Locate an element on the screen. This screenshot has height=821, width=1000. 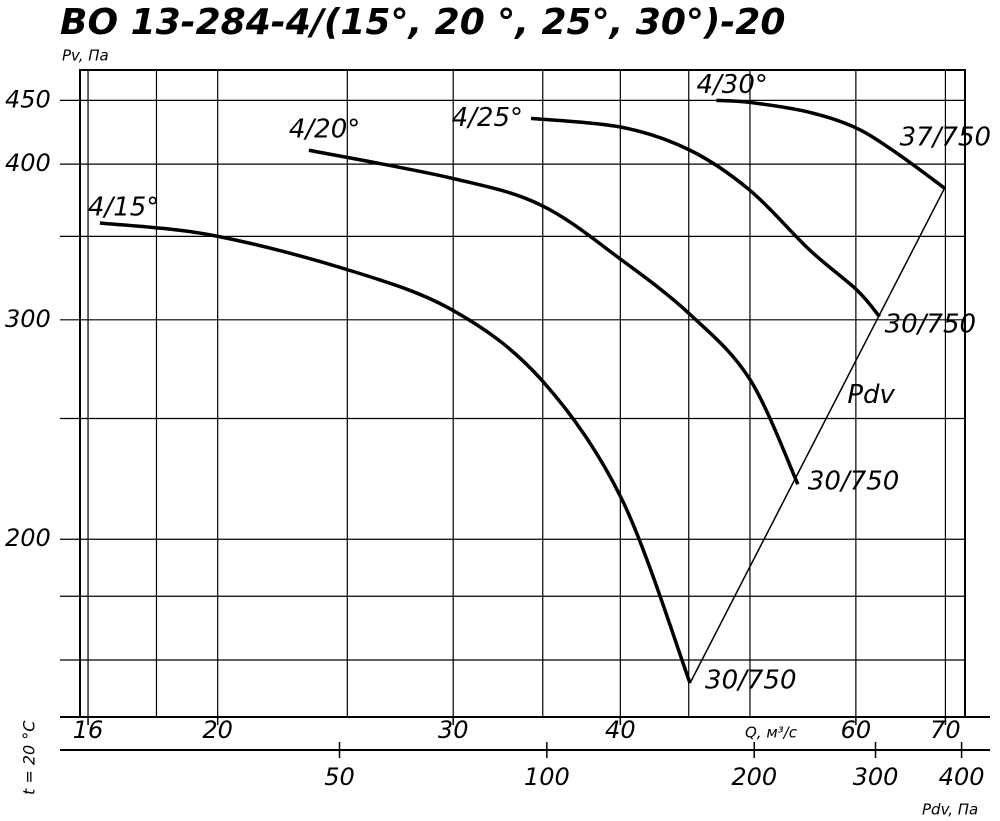
curve-label: 4/25° is located at coordinates (487, 118).